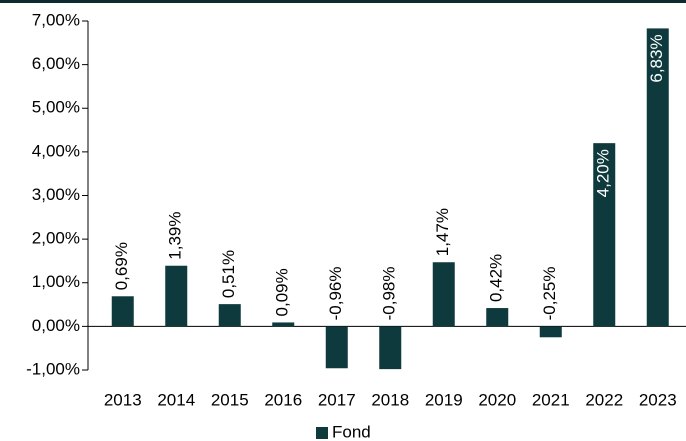 The height and width of the screenshot is (441, 686). Describe the element at coordinates (53, 368) in the screenshot. I see `y-tick-label: -1,00%` at that location.